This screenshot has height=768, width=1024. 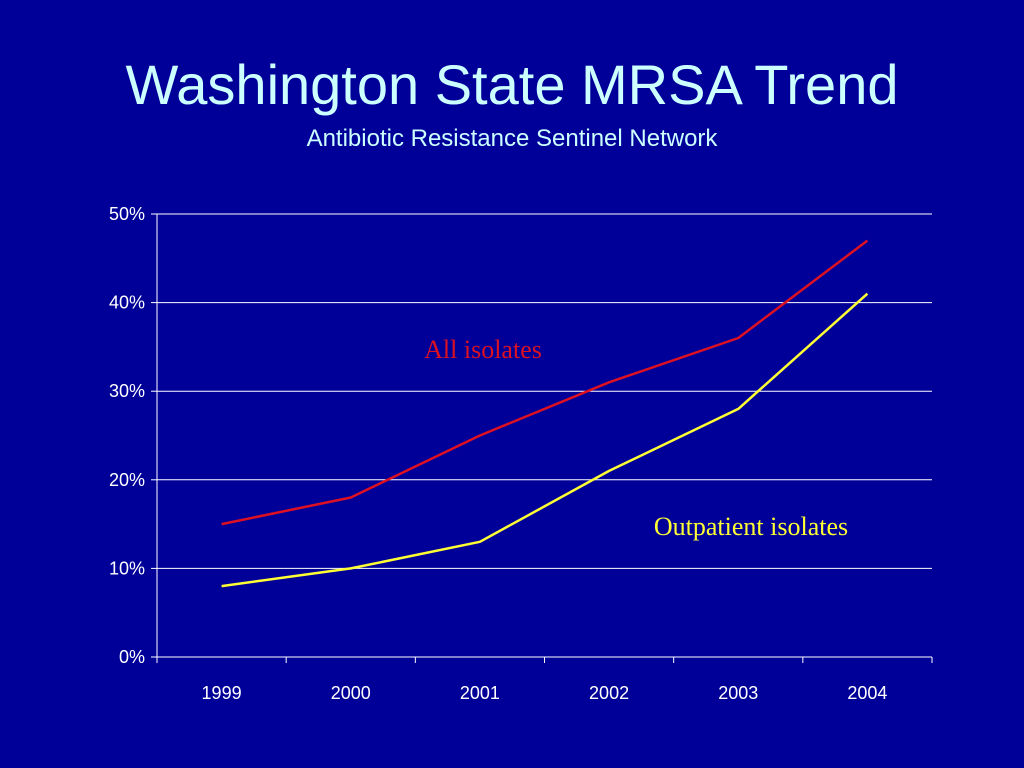 I want to click on y-tick-label-1: 10%, so click(x=127, y=568).